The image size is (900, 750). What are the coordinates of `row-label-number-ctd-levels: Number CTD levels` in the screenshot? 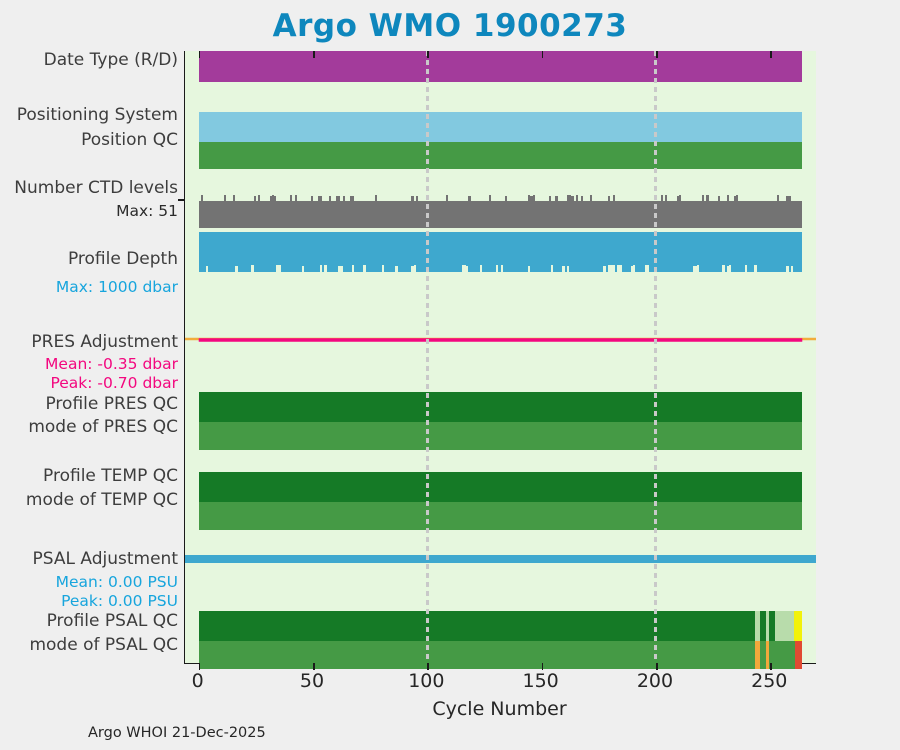 It's located at (96, 188).